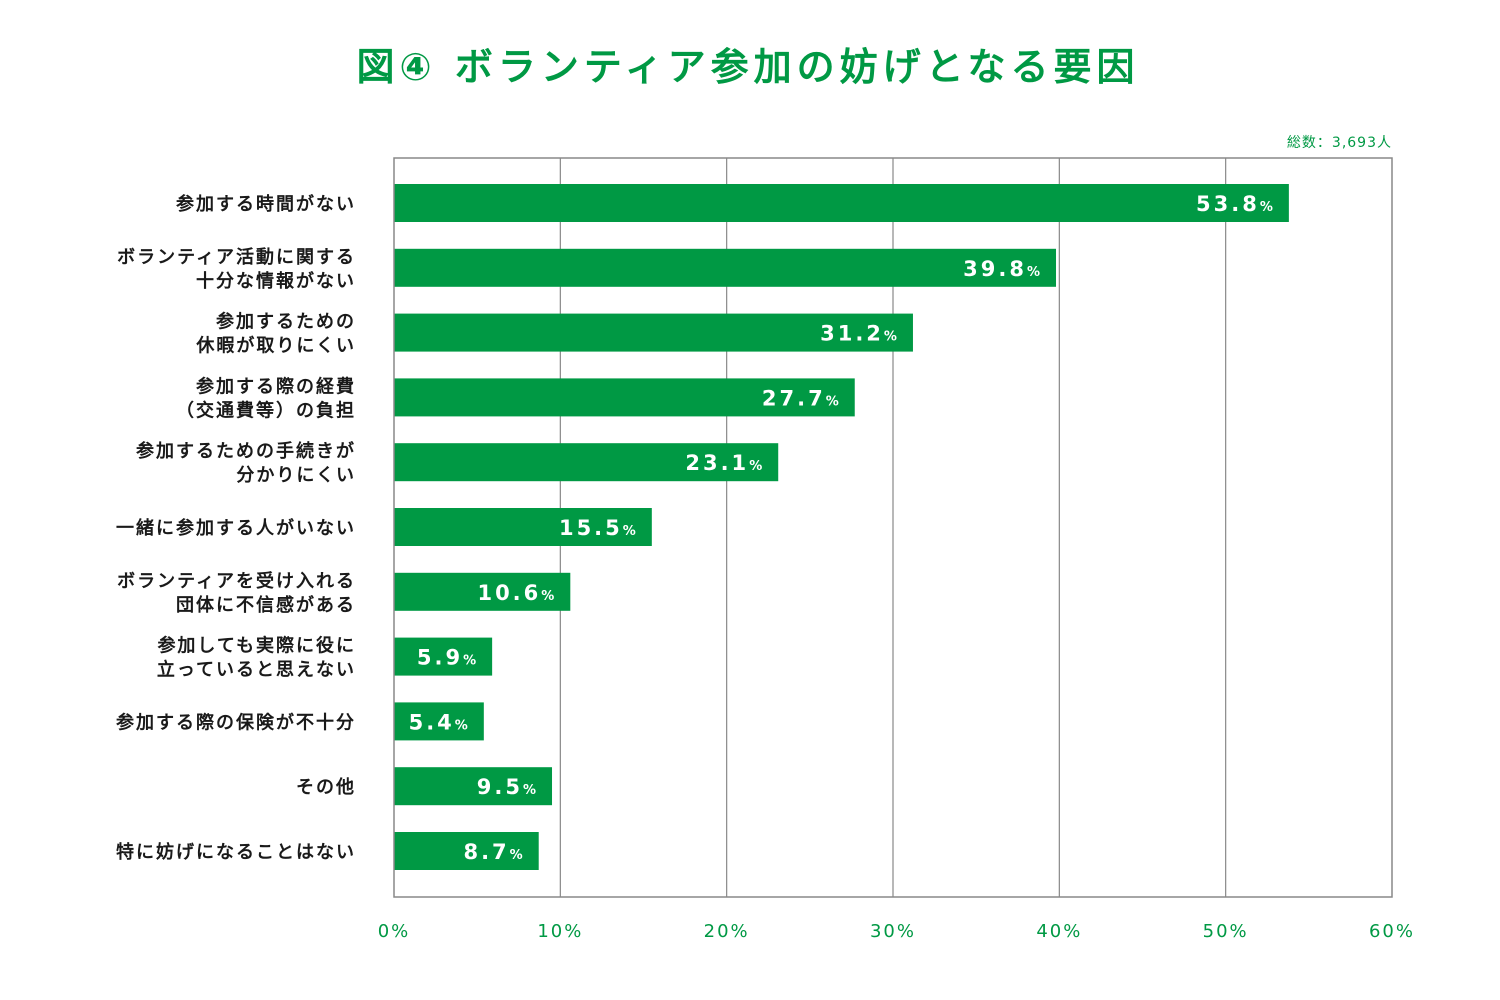 Image resolution: width=1500 pixels, height=1000 pixels. I want to click on category-label: 十分な情報がない, so click(276, 281).